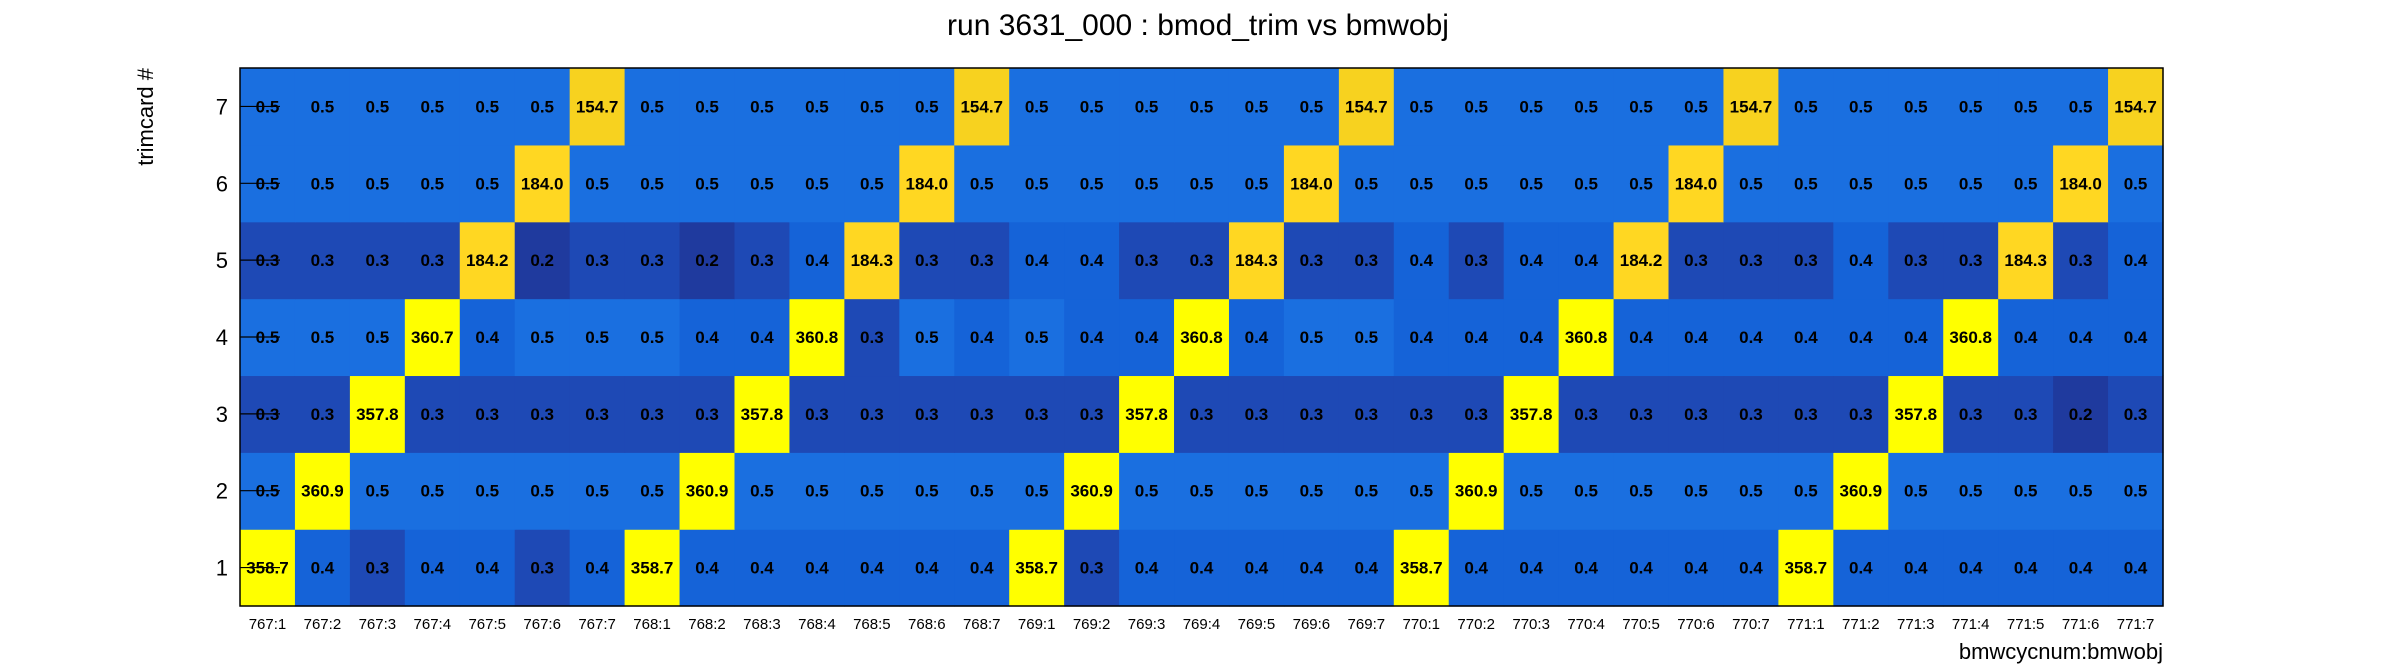  I want to click on x-tick-label: 768:4, so click(817, 624).